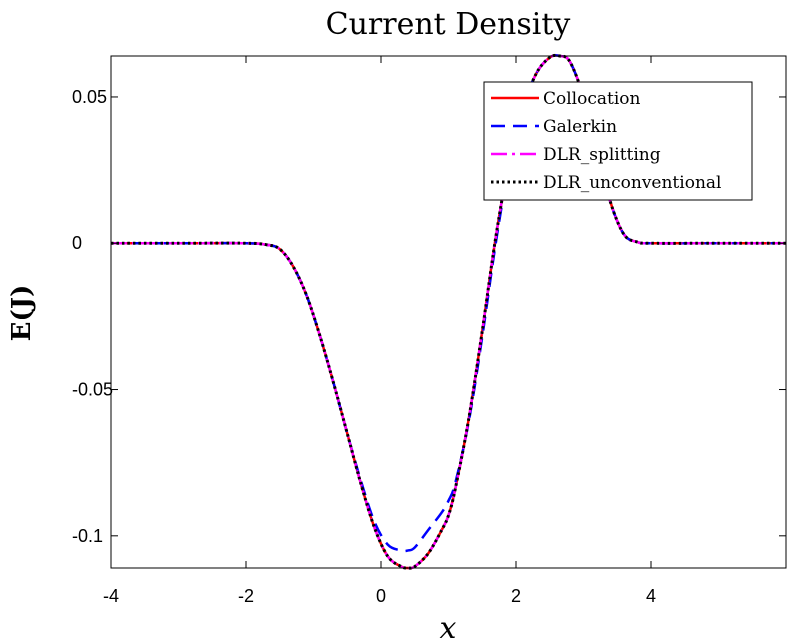 The width and height of the screenshot is (793, 642). Describe the element at coordinates (632, 183) in the screenshot. I see `legend-label: DLR_unconventional` at that location.